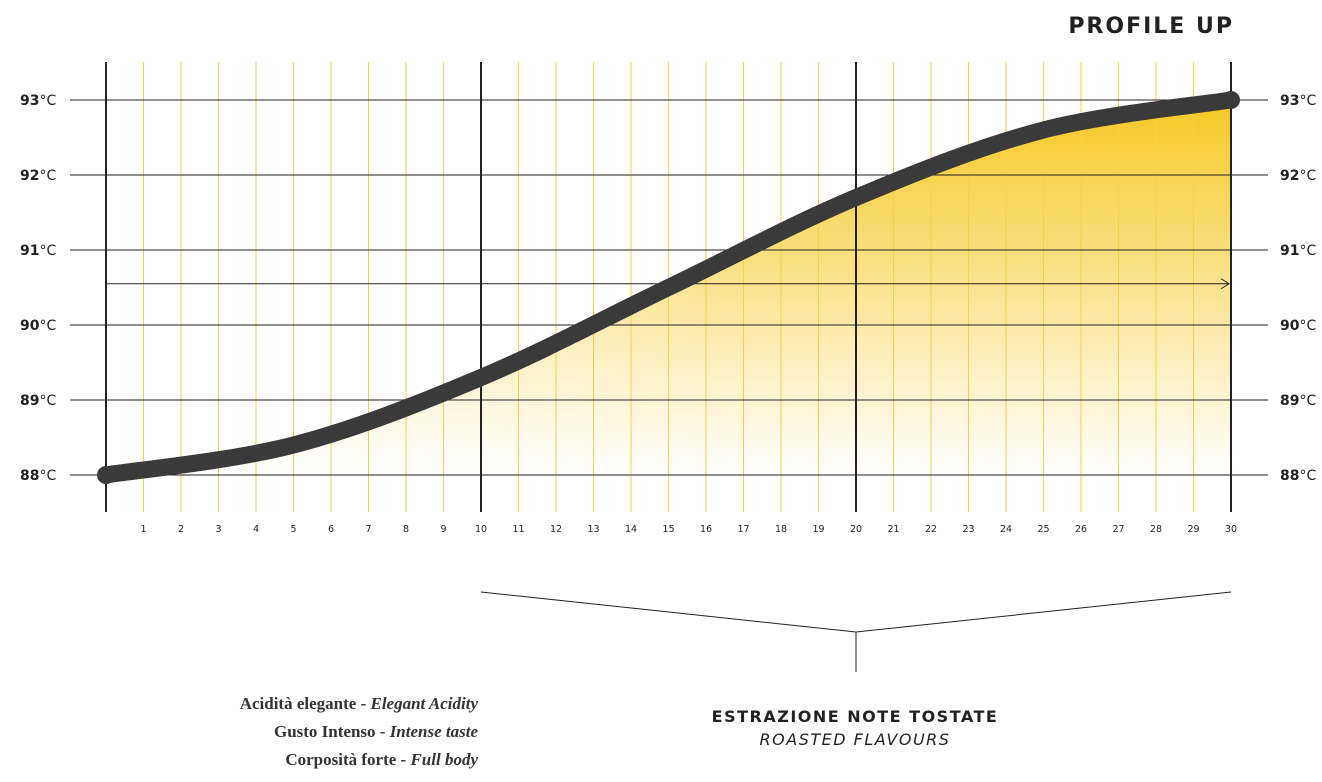 Image resolution: width=1322 pixels, height=782 pixels. I want to click on x-tick-label: 12, so click(556, 529).